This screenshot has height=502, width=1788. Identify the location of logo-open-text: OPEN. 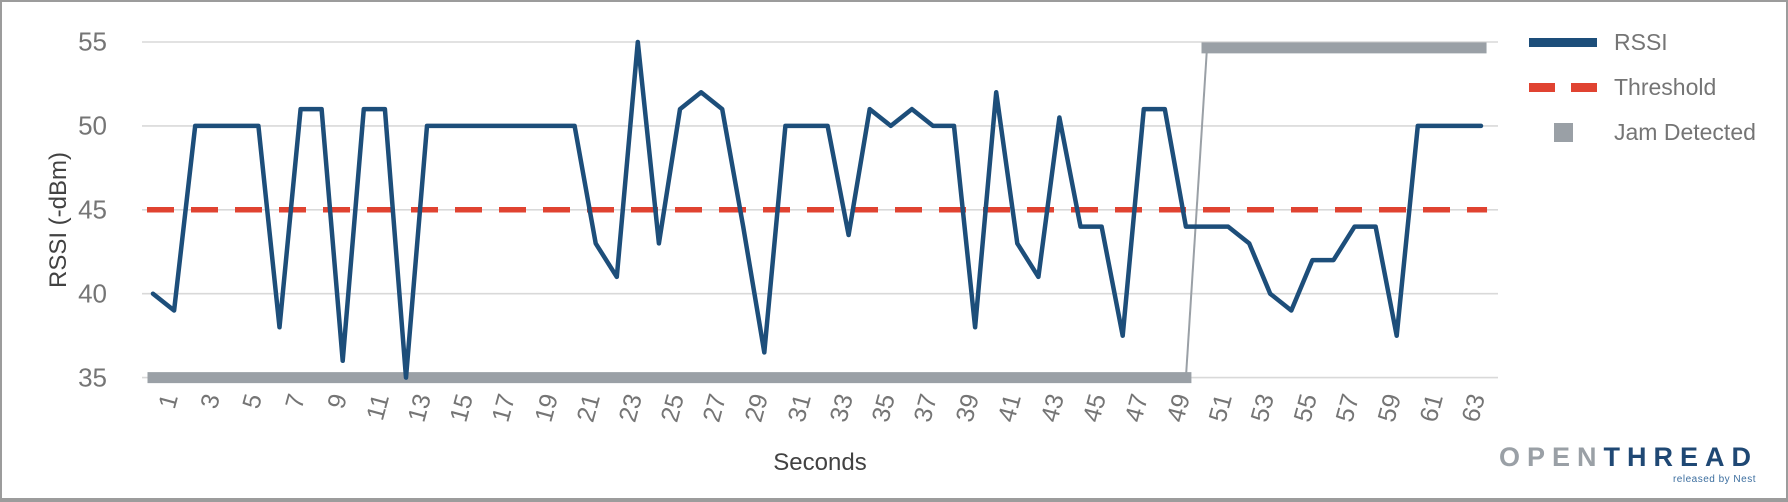
(1551, 457).